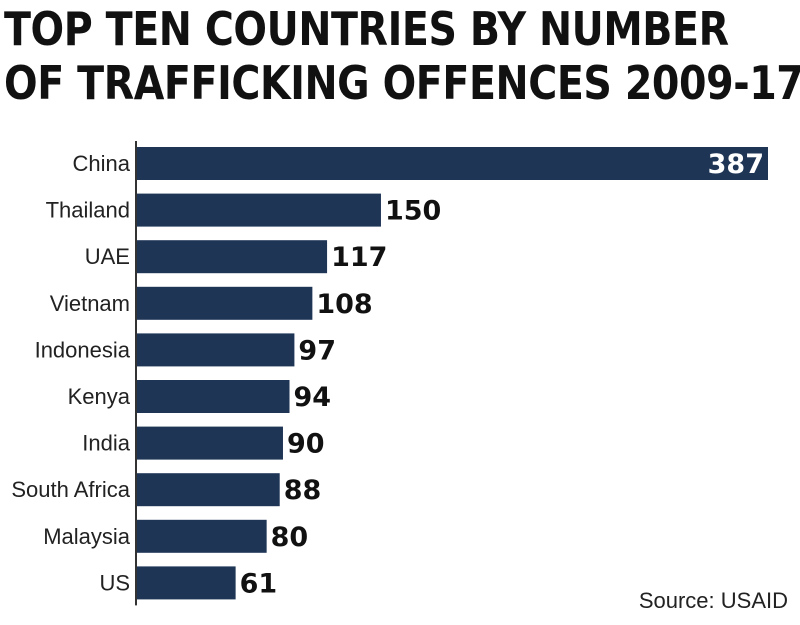  Describe the element at coordinates (359, 257) in the screenshot. I see `value-label: 117` at that location.